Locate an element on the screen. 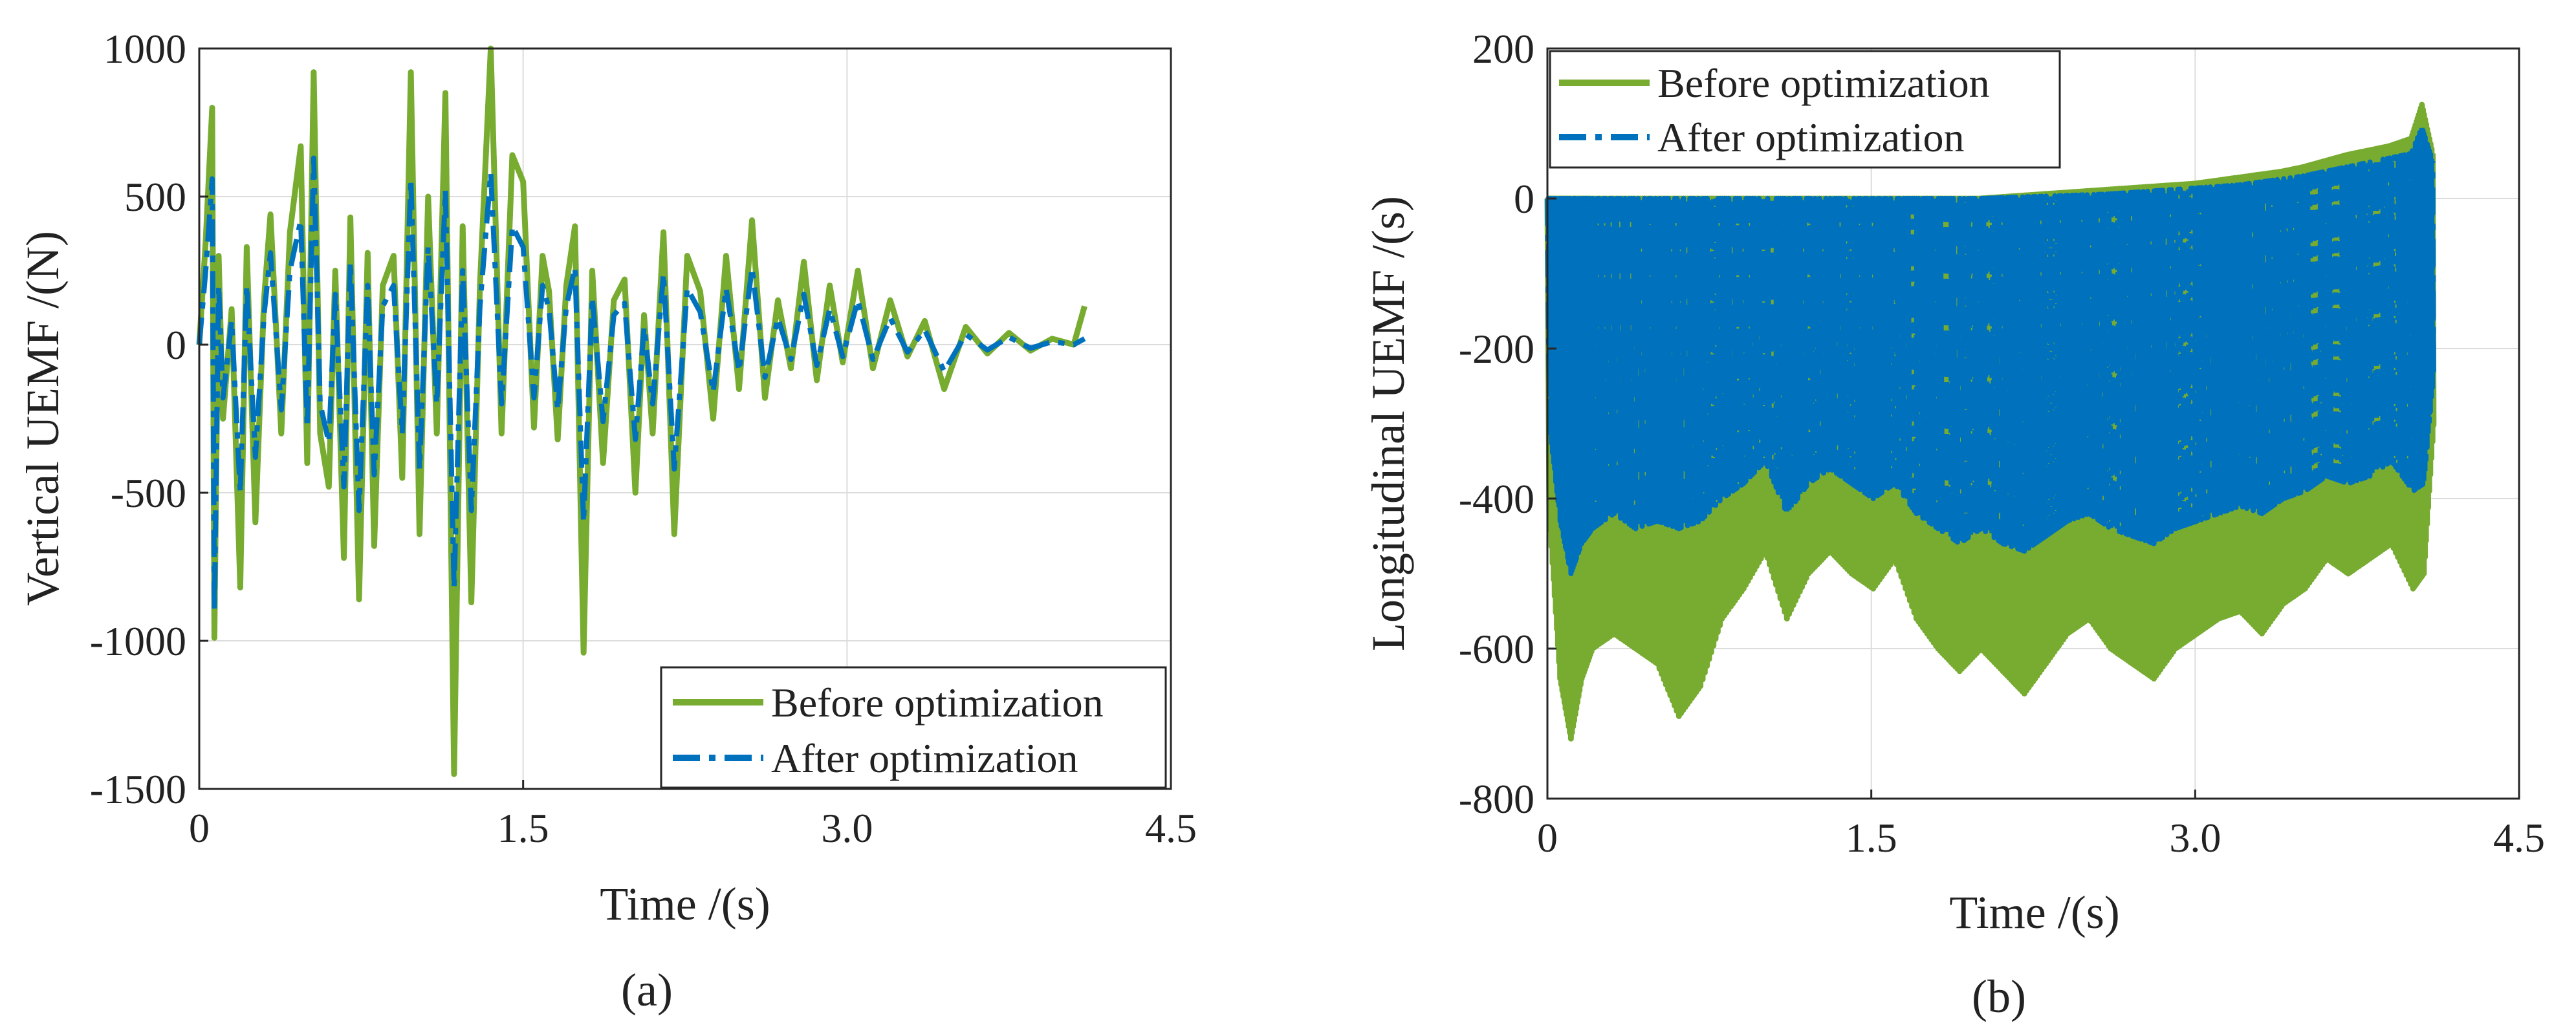 The height and width of the screenshot is (1034, 2576). chart-a-legend-label-before: Before optimization is located at coordinates (937, 703).